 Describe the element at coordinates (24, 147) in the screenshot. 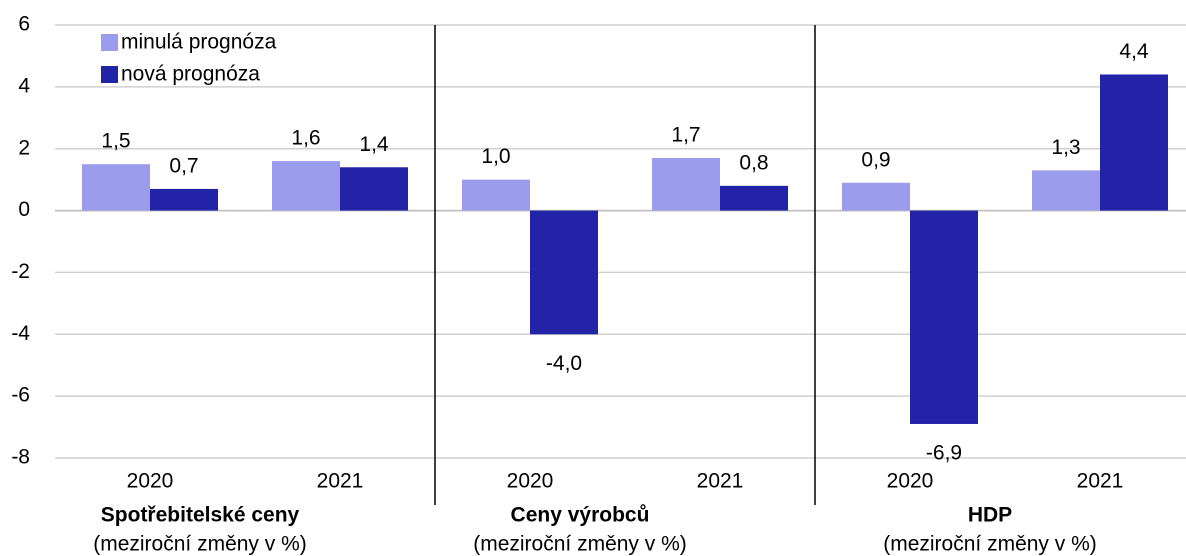

I see `y-tick-label: 2` at that location.